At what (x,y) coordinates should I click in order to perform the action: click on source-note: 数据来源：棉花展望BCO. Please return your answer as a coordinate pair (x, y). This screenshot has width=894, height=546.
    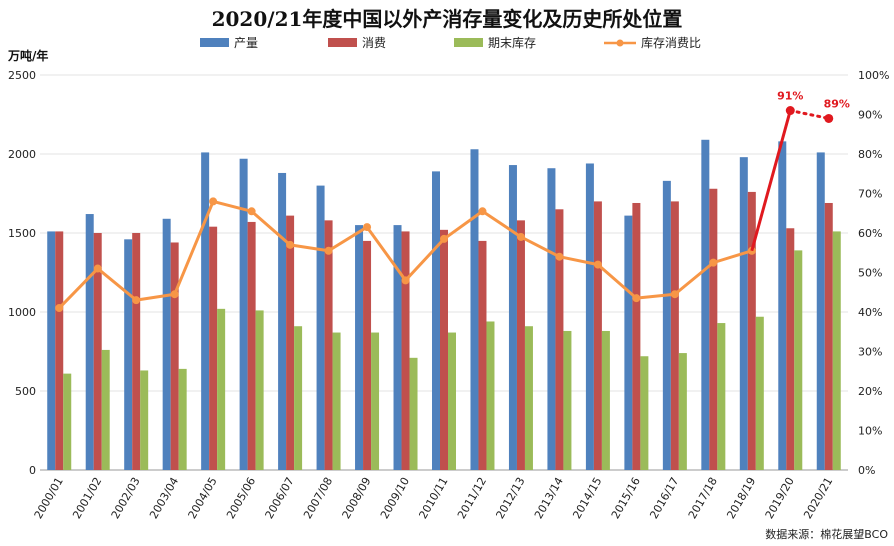
    Looking at the image, I should click on (826, 534).